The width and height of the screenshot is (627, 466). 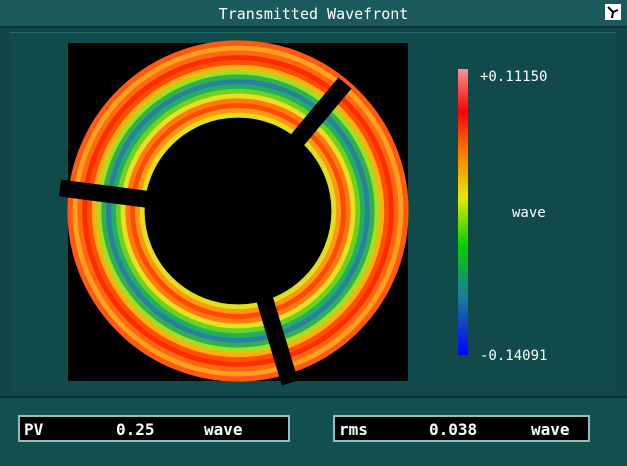 What do you see at coordinates (463, 212) in the screenshot?
I see `colorbar` at bounding box center [463, 212].